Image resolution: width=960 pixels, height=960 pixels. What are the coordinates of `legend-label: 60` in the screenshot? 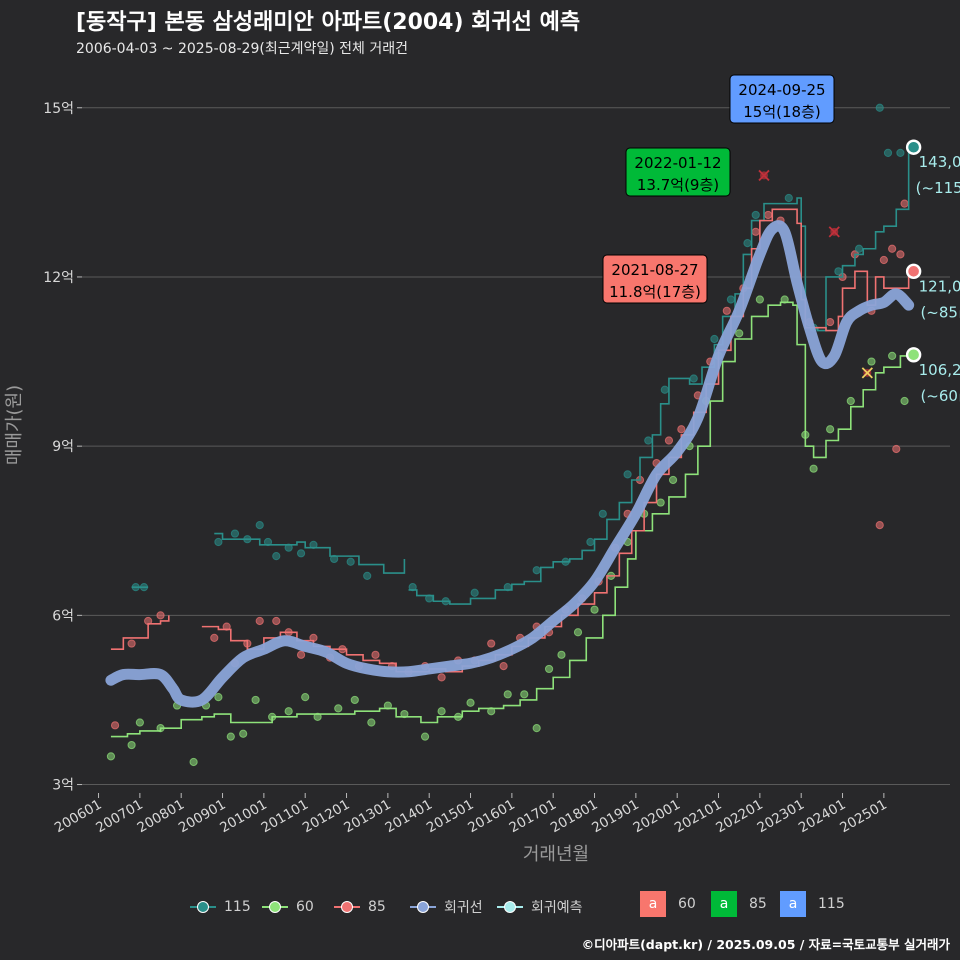 It's located at (305, 907).